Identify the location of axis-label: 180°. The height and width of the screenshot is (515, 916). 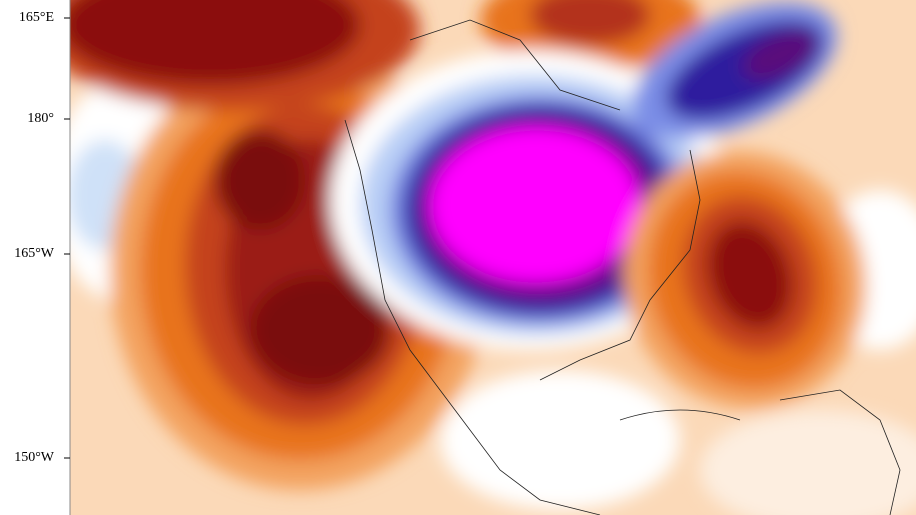
(40, 118).